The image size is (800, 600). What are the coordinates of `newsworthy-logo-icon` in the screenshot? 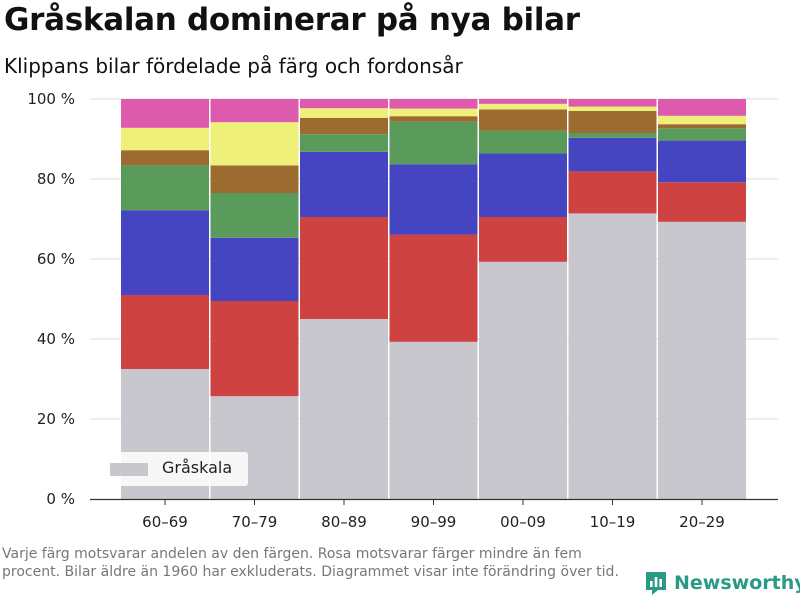 It's located at (656, 583).